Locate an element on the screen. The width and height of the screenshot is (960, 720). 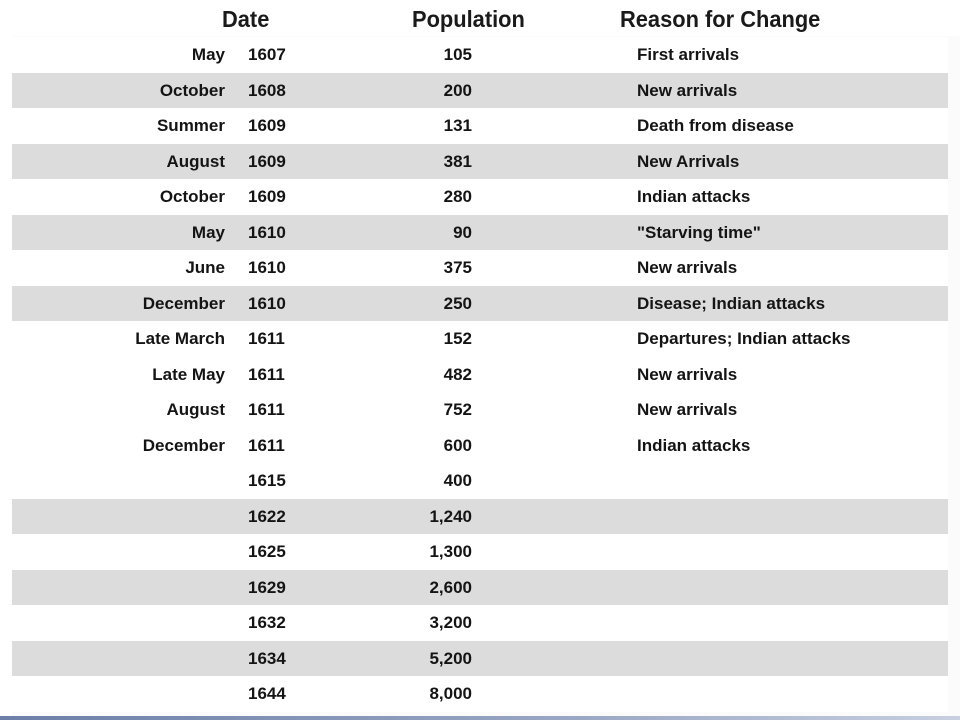
cell-year: 1608 is located at coordinates (267, 90).